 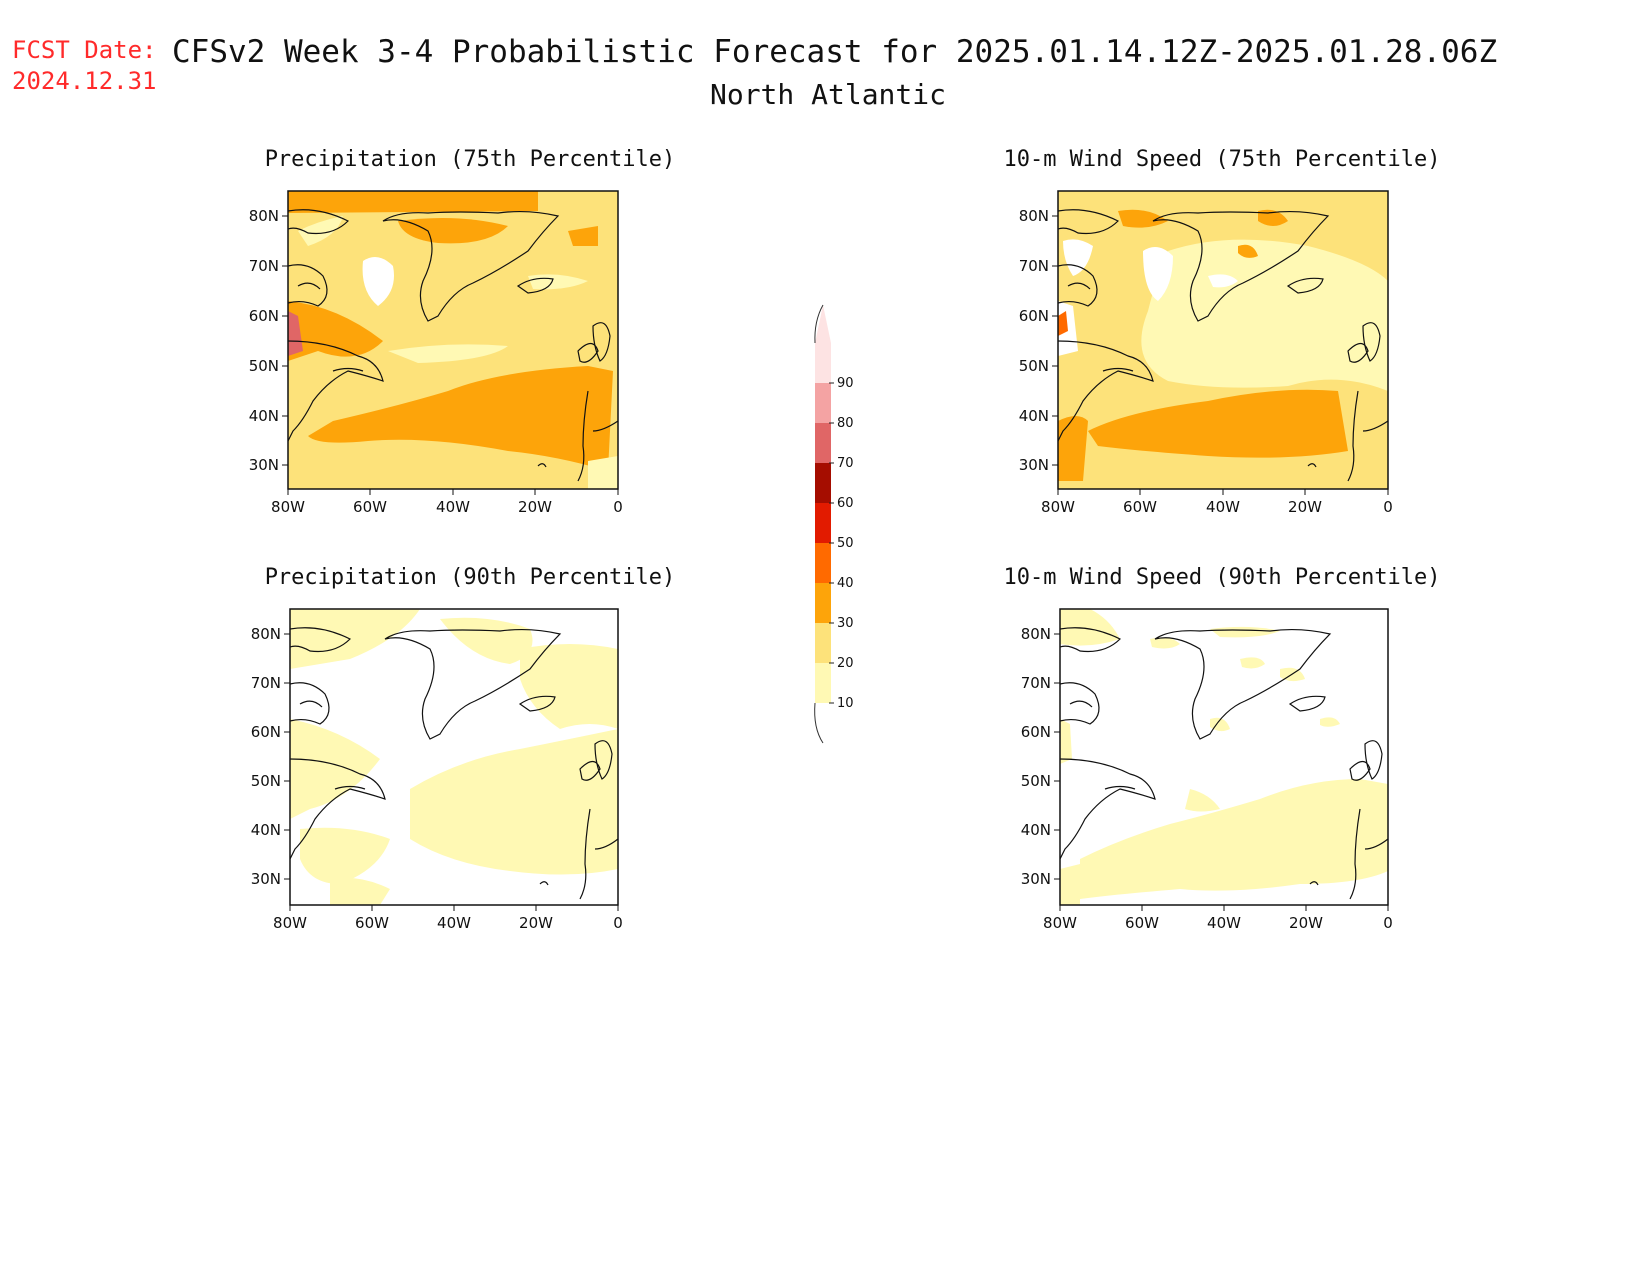 What do you see at coordinates (845, 503) in the screenshot?
I see `colorbar-tick-label: 60` at bounding box center [845, 503].